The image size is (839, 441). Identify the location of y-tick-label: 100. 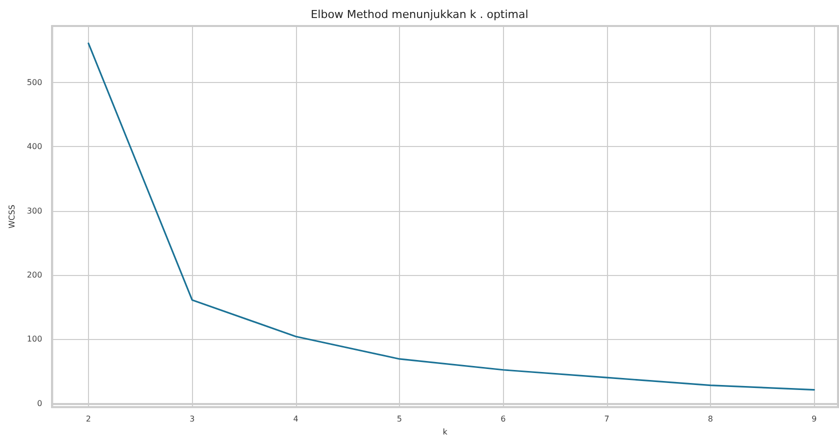
(34, 339).